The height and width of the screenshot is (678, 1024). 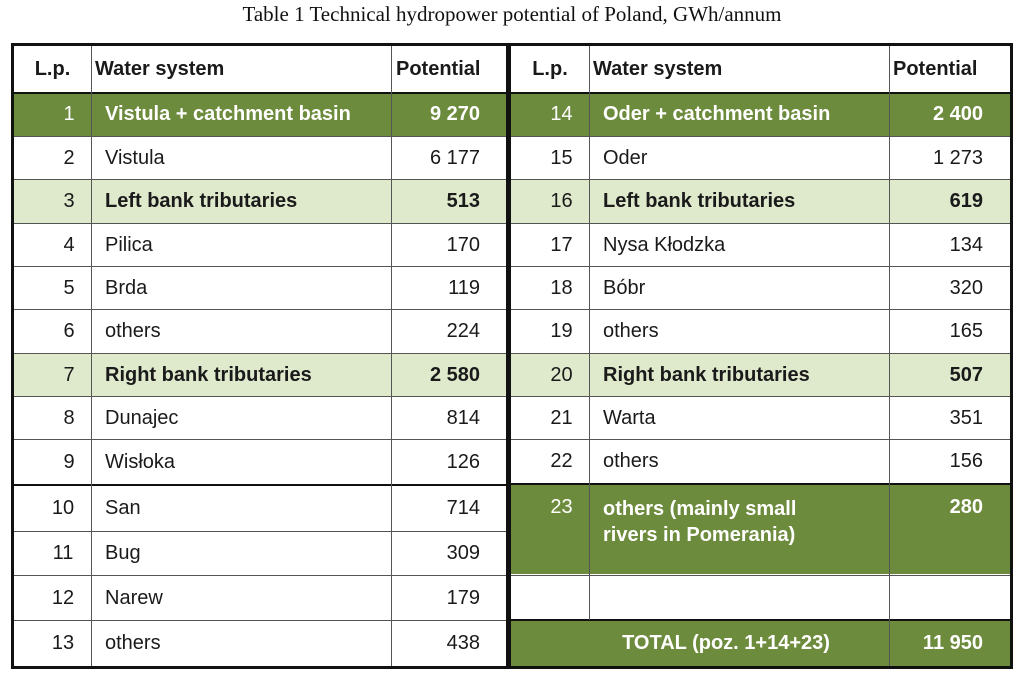 I want to click on row-21-value: 351, so click(x=966, y=417).